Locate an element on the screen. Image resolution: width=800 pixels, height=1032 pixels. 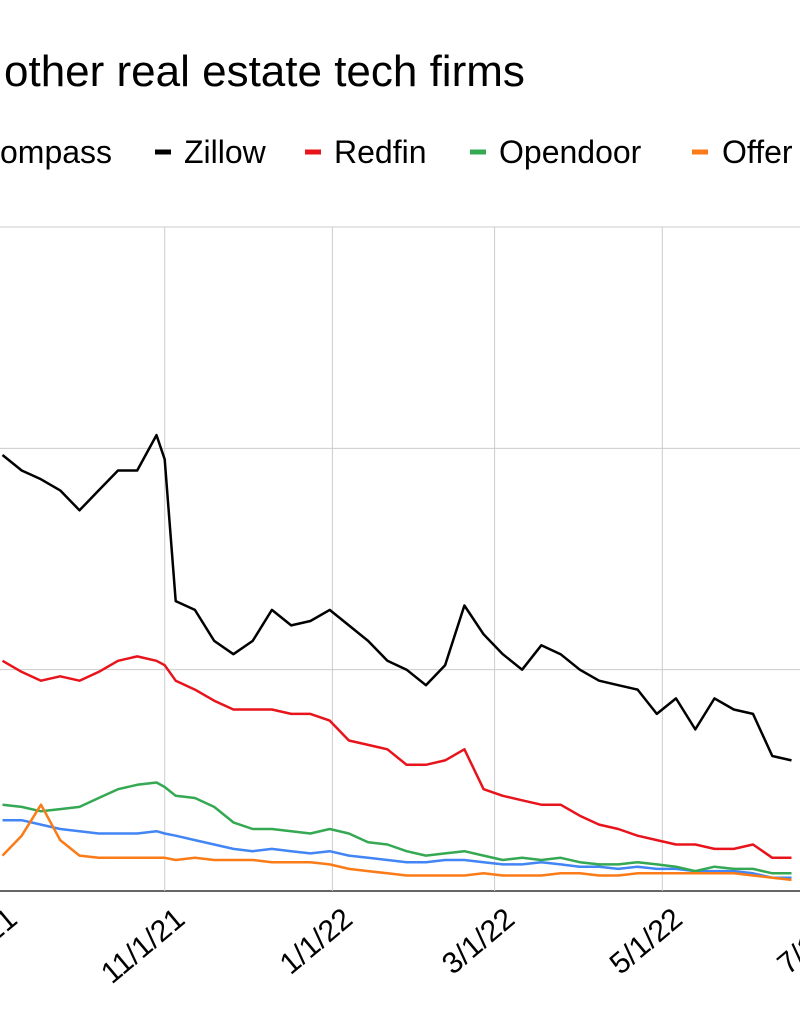
legend-label: Opendoor is located at coordinates (570, 152).